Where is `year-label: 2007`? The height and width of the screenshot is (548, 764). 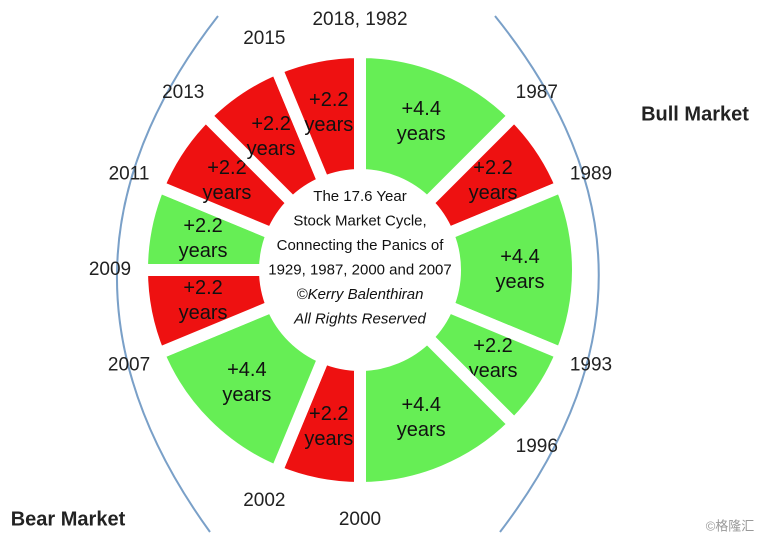 year-label: 2007 is located at coordinates (129, 365).